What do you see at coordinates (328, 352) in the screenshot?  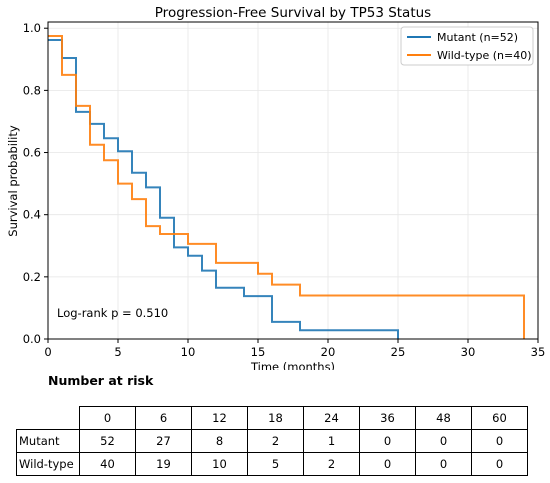 I see `x-tick-label: 20` at bounding box center [328, 352].